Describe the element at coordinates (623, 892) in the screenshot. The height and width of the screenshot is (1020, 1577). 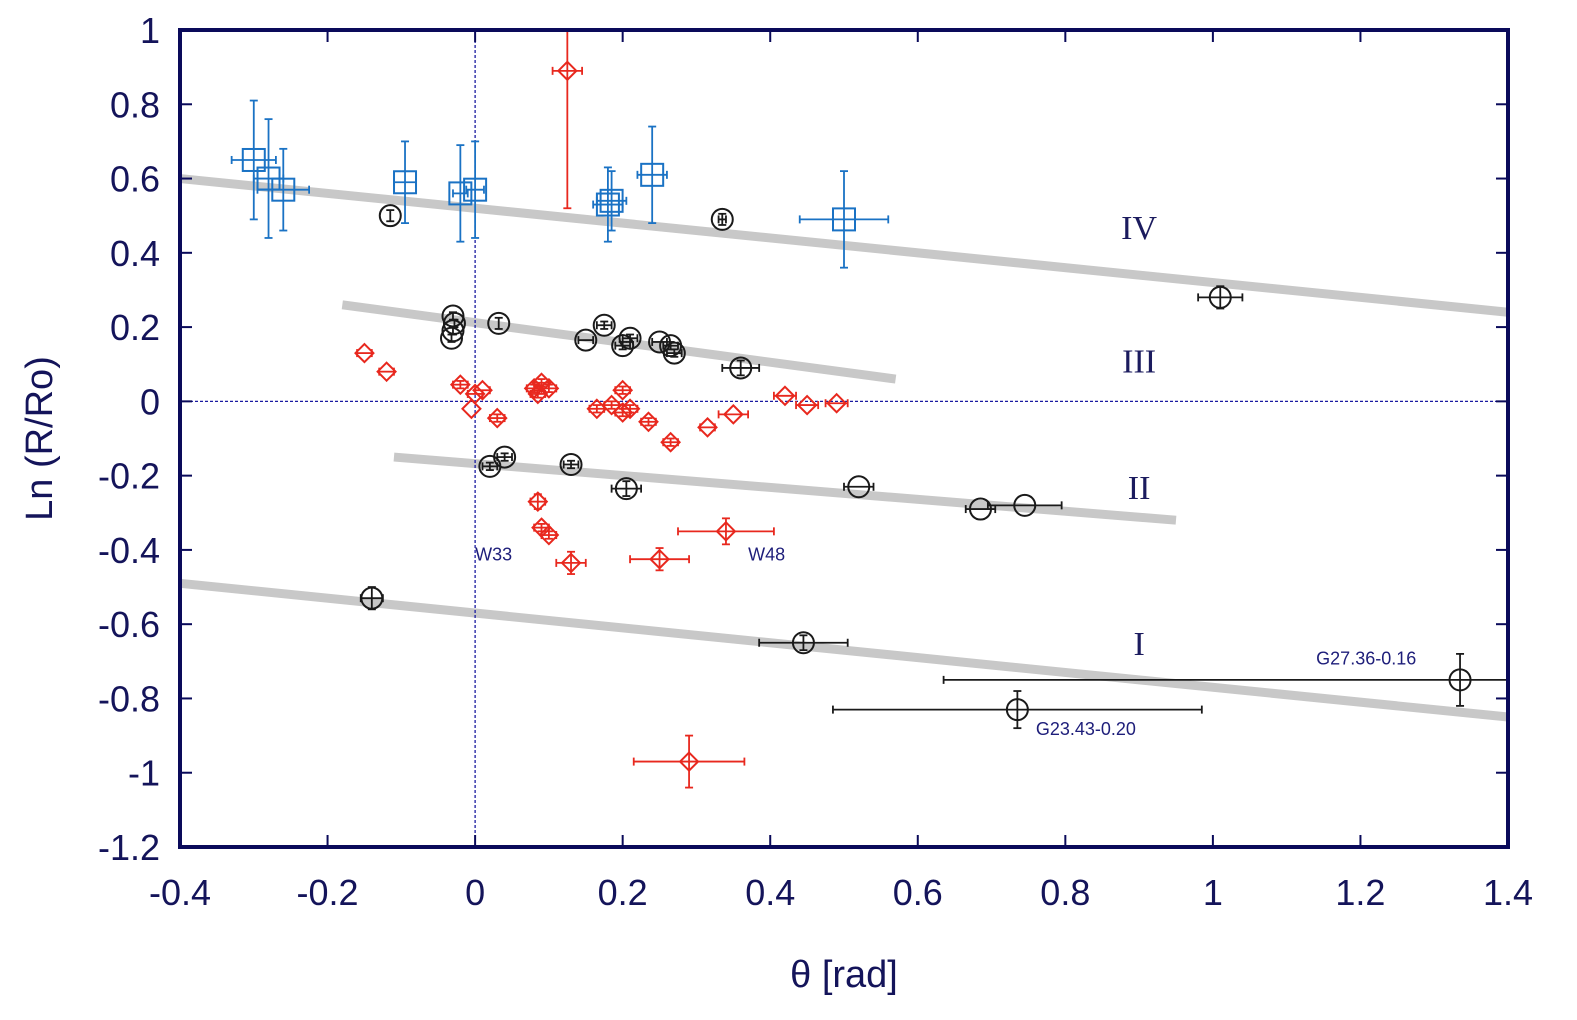
I see `x-tick-label: 0.2` at that location.